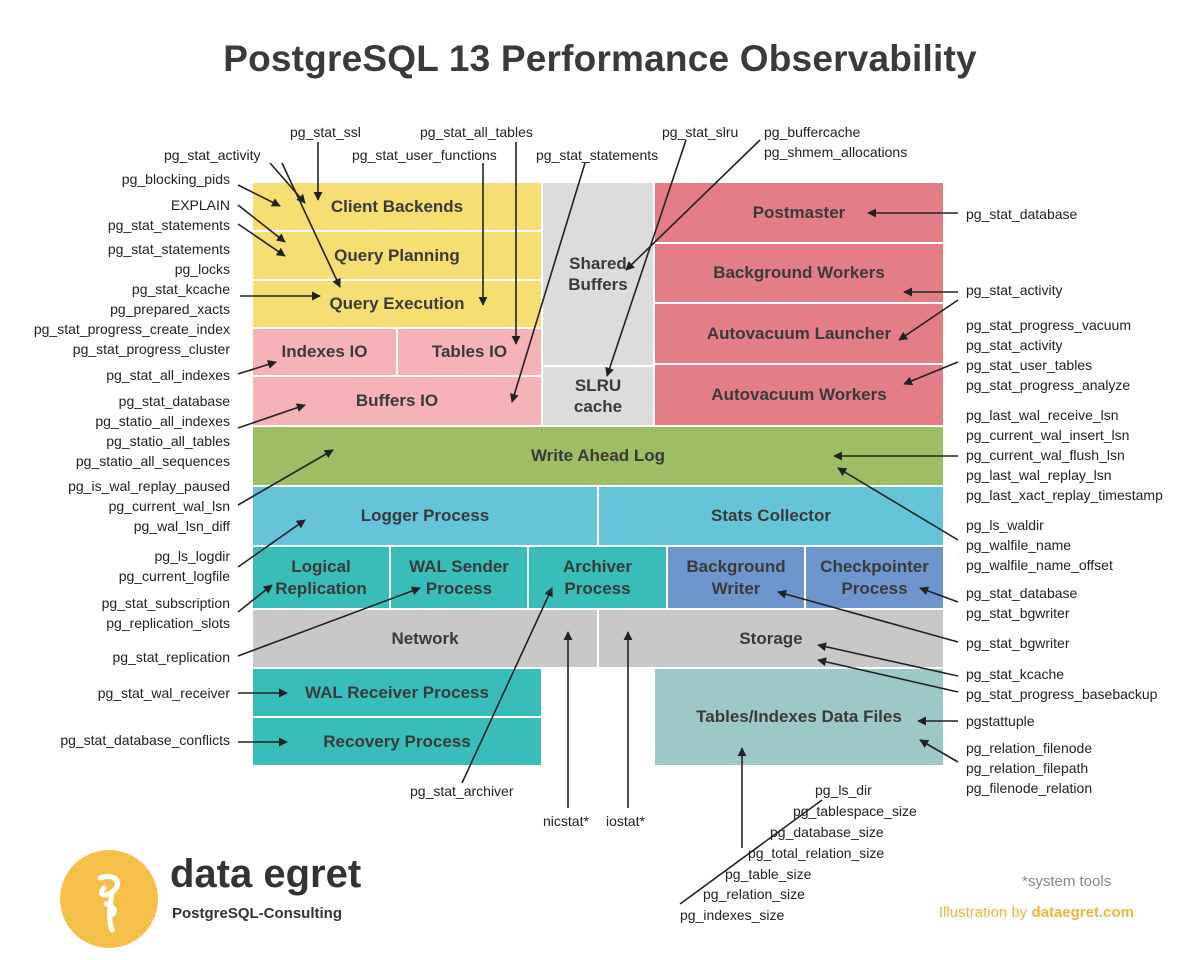 The height and width of the screenshot is (960, 1200). I want to click on logger-process-label: Logger Process, so click(425, 516).